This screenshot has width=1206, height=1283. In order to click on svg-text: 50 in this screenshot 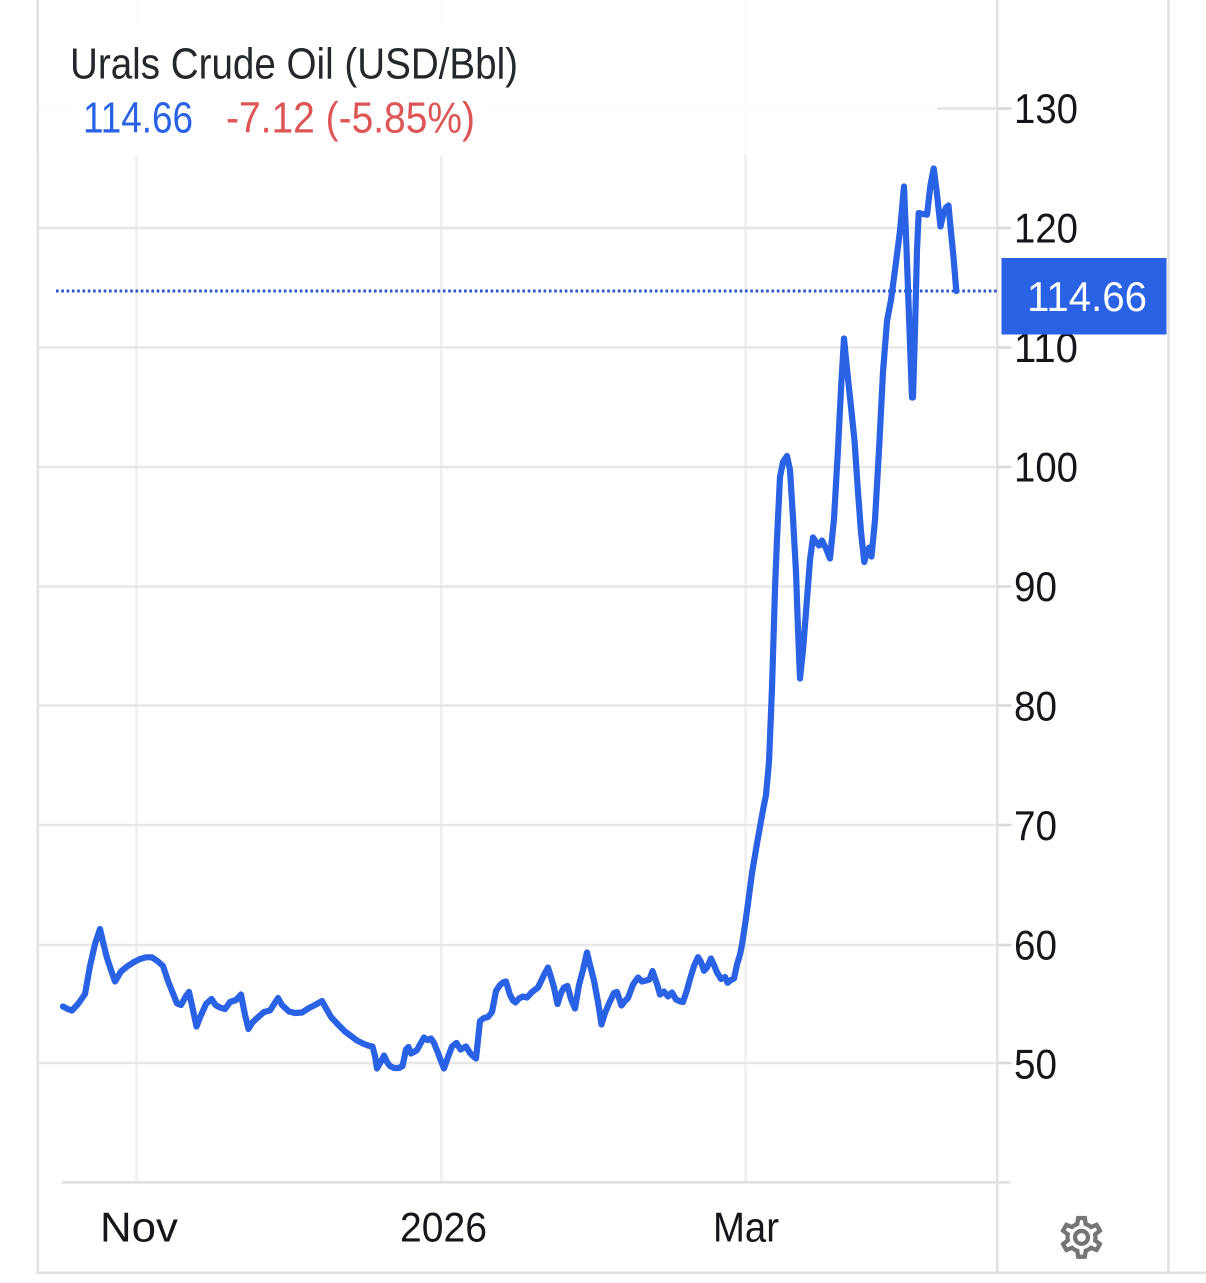, I will do `click(1035, 1064)`.